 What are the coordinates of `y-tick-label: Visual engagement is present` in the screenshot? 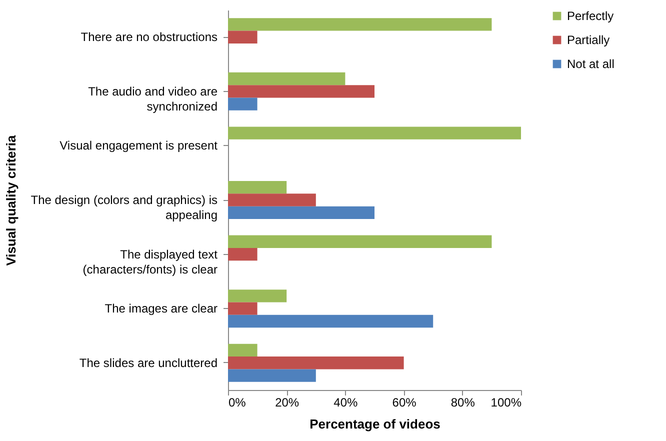 It's located at (139, 145).